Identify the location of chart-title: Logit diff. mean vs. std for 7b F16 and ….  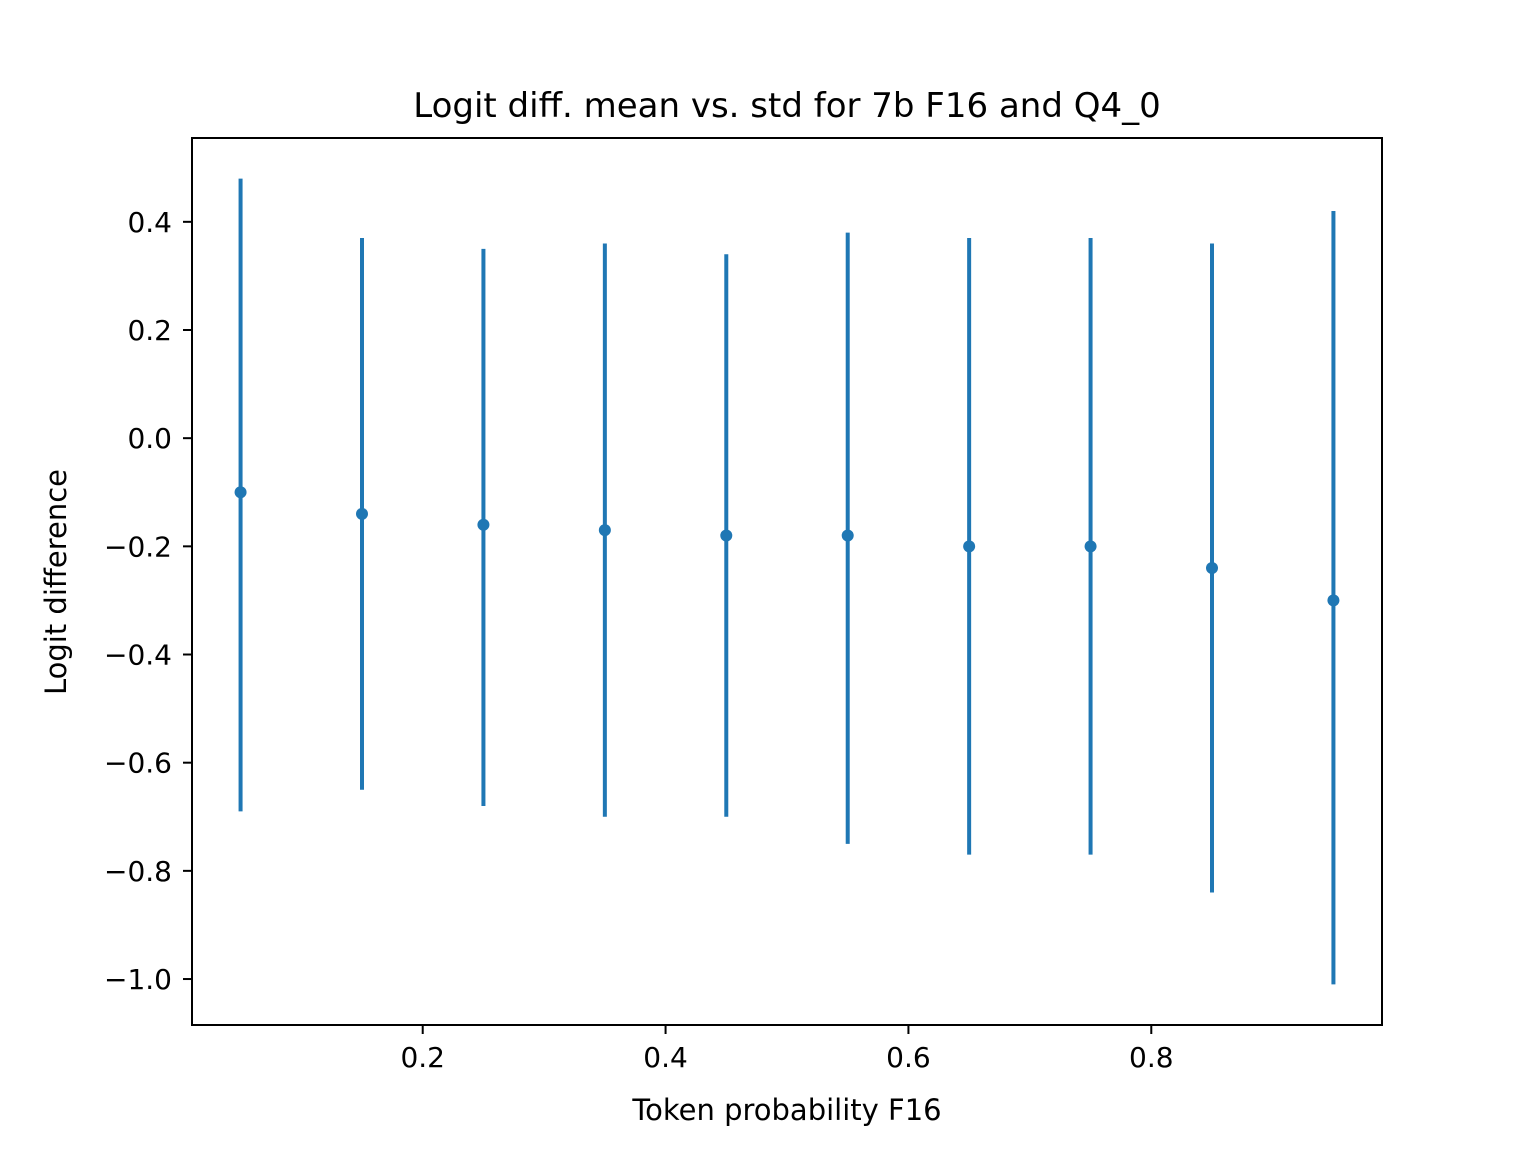
(787, 106).